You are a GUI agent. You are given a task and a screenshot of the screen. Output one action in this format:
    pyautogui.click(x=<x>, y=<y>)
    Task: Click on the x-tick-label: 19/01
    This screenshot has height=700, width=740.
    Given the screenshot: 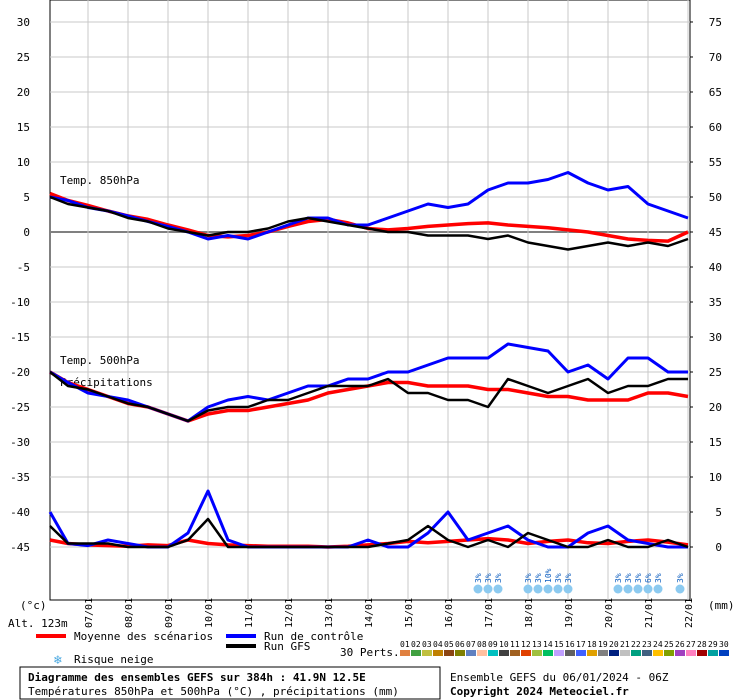 What is the action you would take?
    pyautogui.click(x=569, y=613)
    